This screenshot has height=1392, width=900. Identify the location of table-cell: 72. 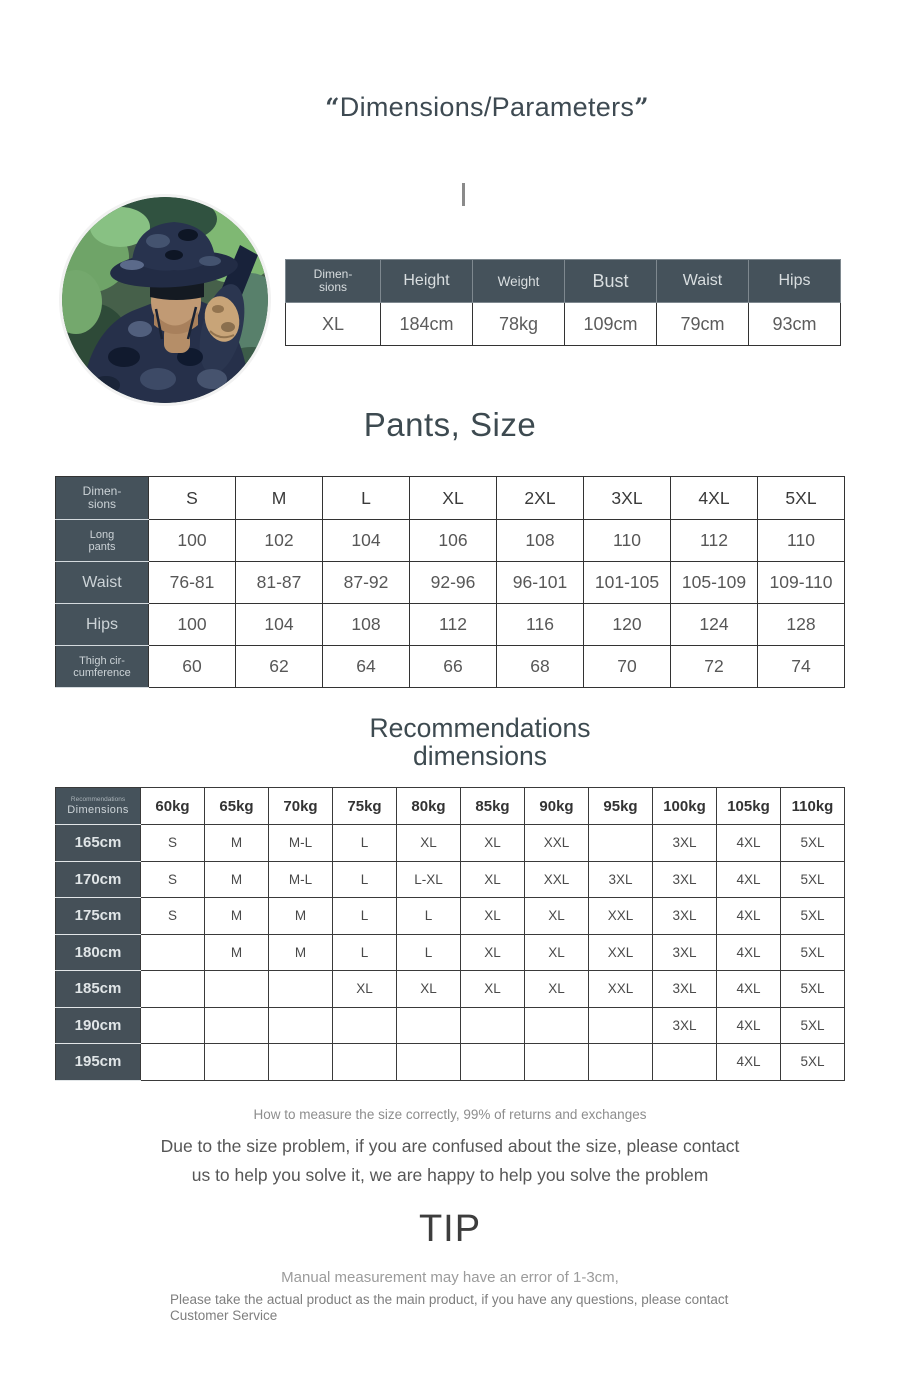
(714, 666).